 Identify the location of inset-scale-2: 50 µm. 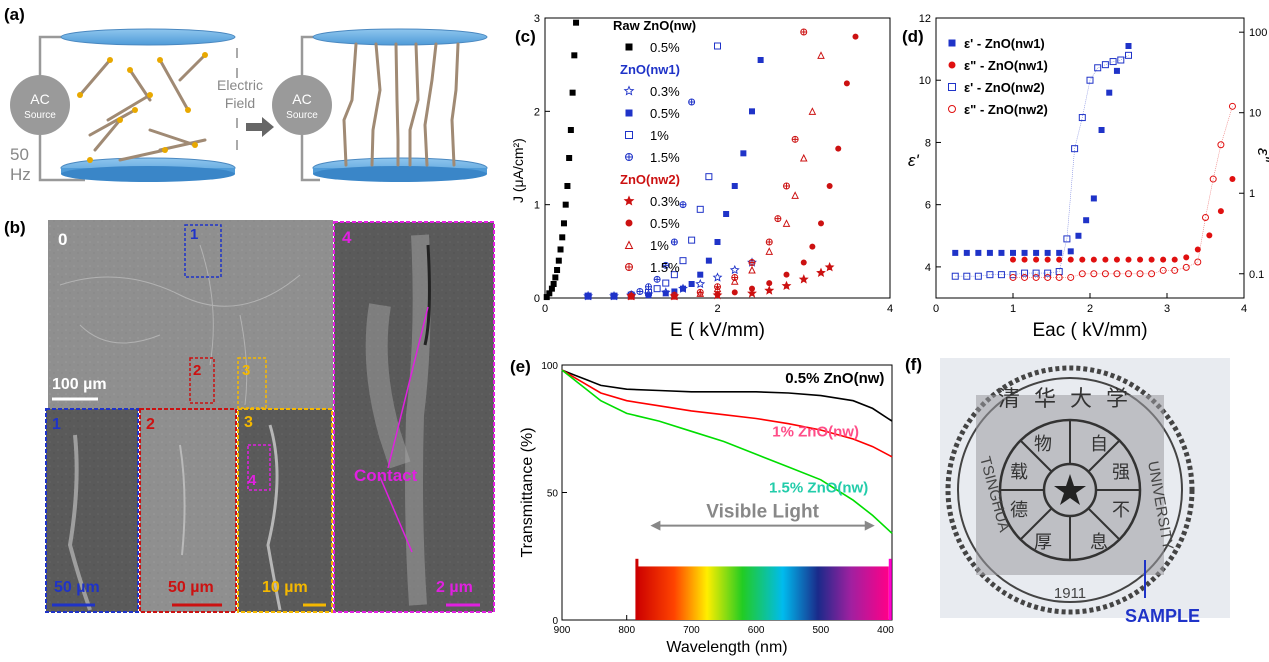
(191, 587).